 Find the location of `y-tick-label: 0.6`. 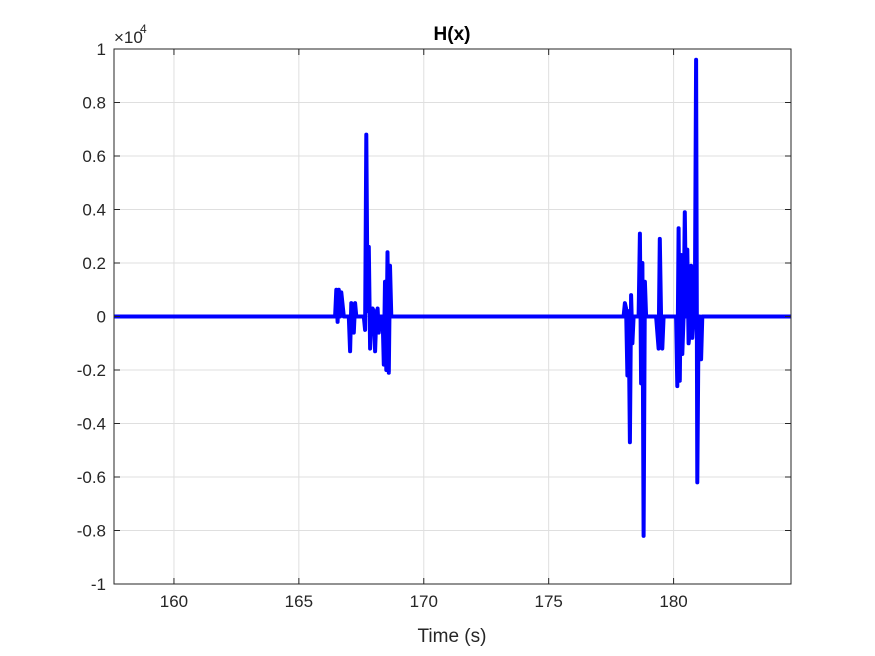

y-tick-label: 0.6 is located at coordinates (94, 156).